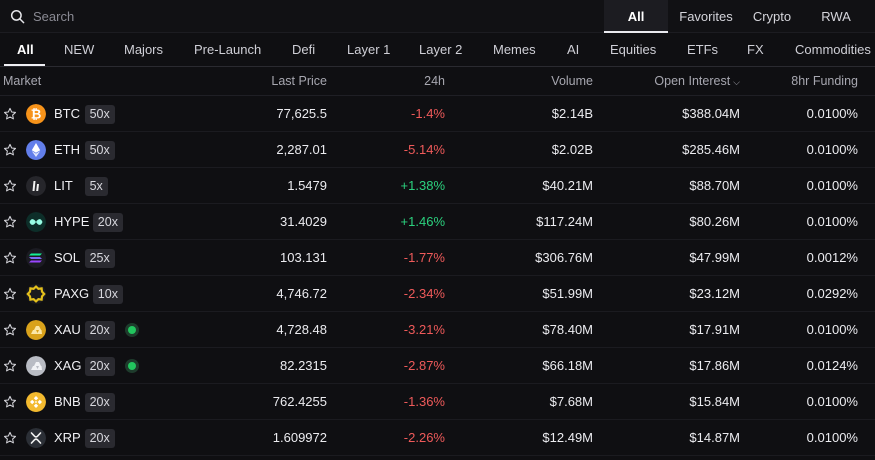 The width and height of the screenshot is (875, 460). What do you see at coordinates (96, 186) in the screenshot?
I see `leverage-badge: 5x` at bounding box center [96, 186].